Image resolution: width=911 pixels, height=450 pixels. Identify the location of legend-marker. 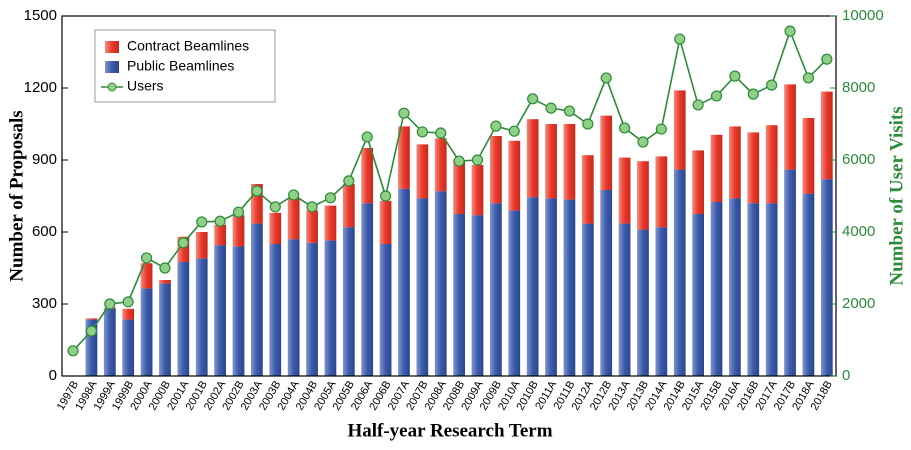
(112, 87).